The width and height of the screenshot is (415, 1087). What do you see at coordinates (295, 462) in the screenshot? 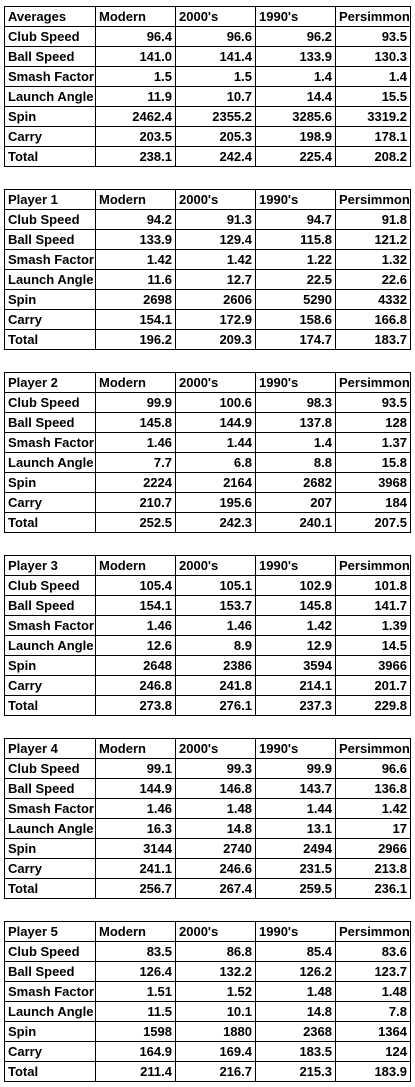
I see `cell-value: 8.8` at bounding box center [295, 462].